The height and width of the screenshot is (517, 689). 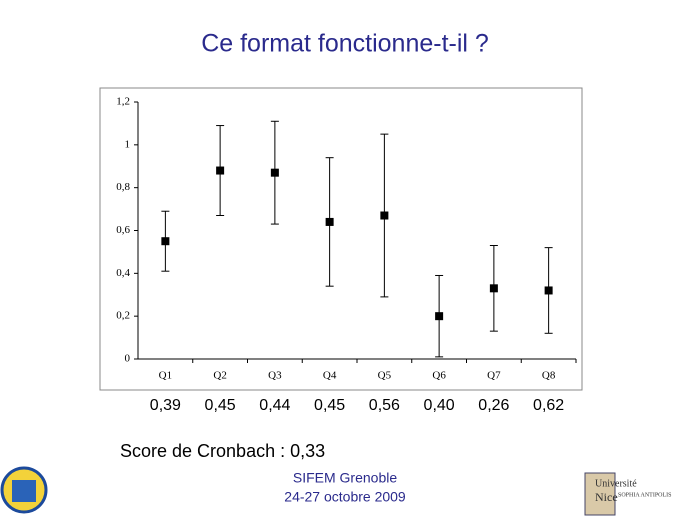 What do you see at coordinates (123, 316) in the screenshot?
I see `y-tick-label: 0,2` at bounding box center [123, 316].